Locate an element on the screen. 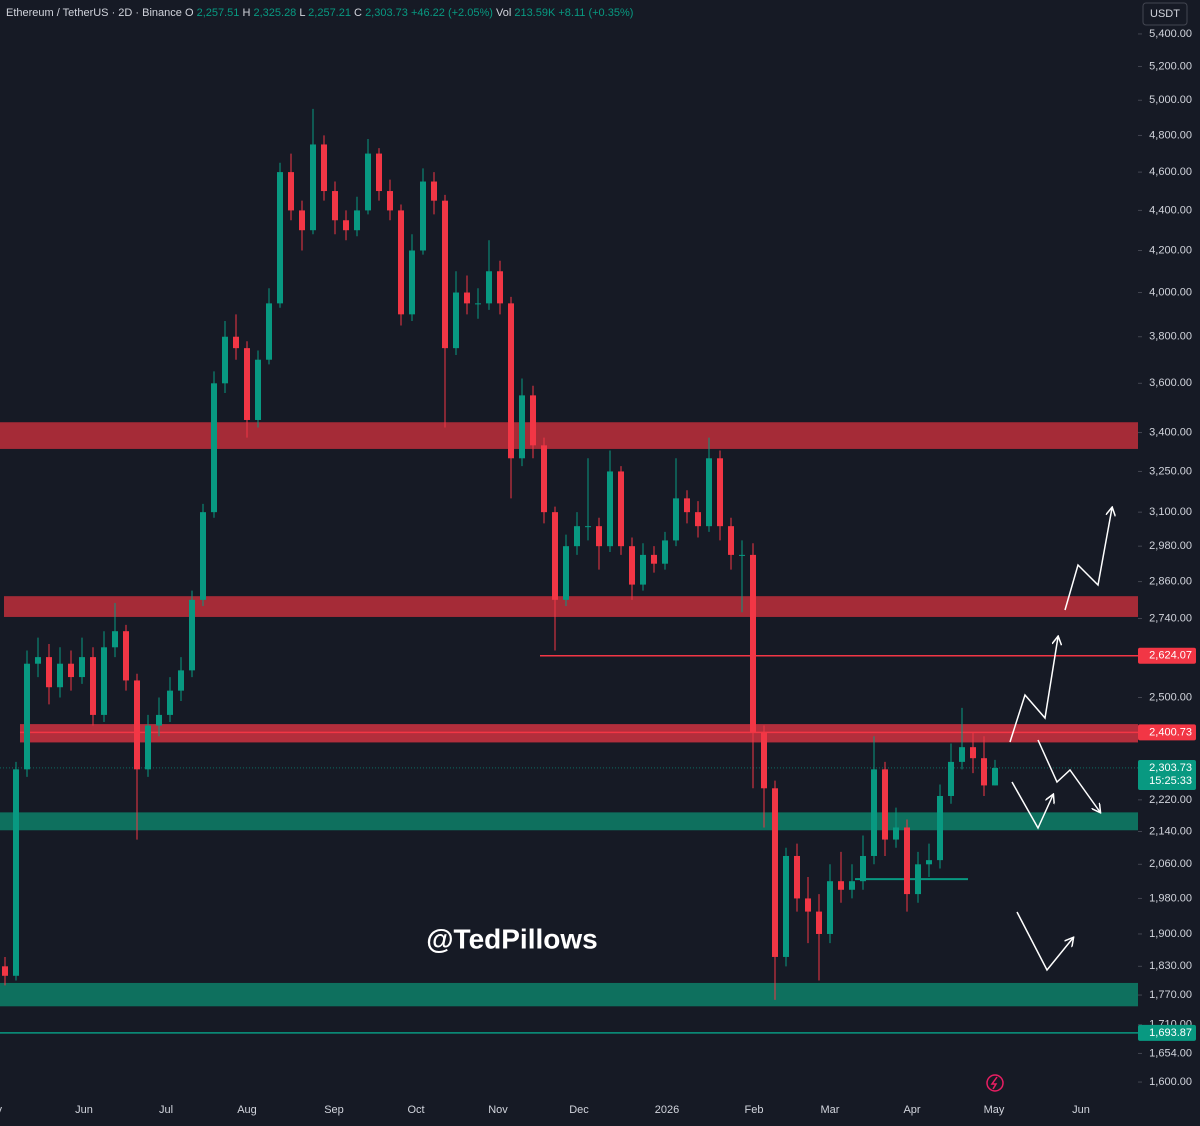 The image size is (1200, 1126). x-tick-label: Feb is located at coordinates (754, 1110).